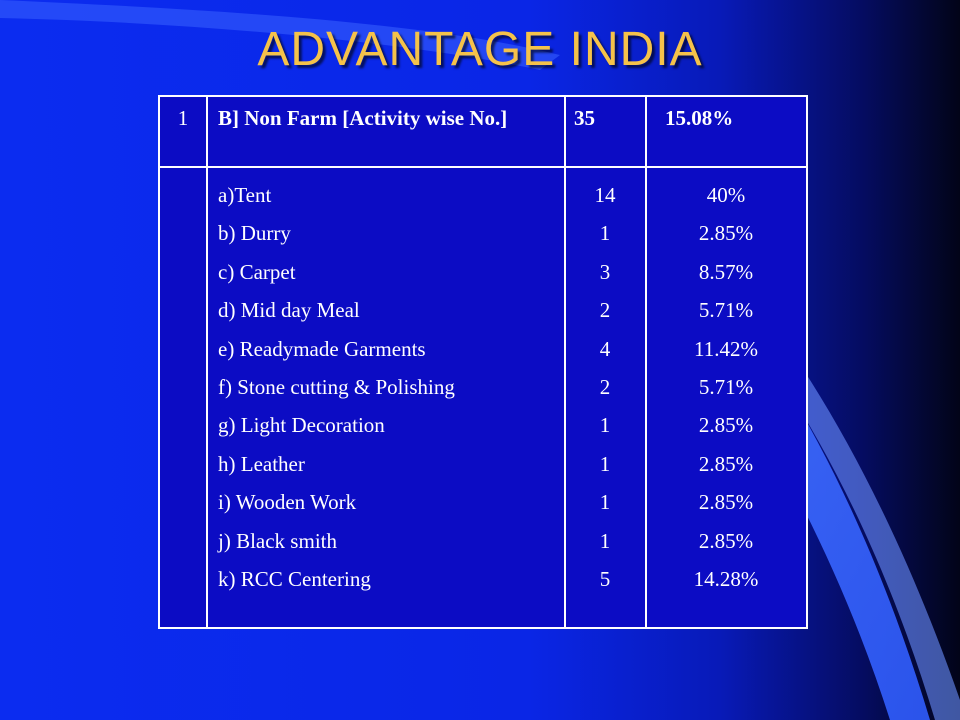 The height and width of the screenshot is (720, 960). I want to click on list-item: h) Leather, so click(261, 463).